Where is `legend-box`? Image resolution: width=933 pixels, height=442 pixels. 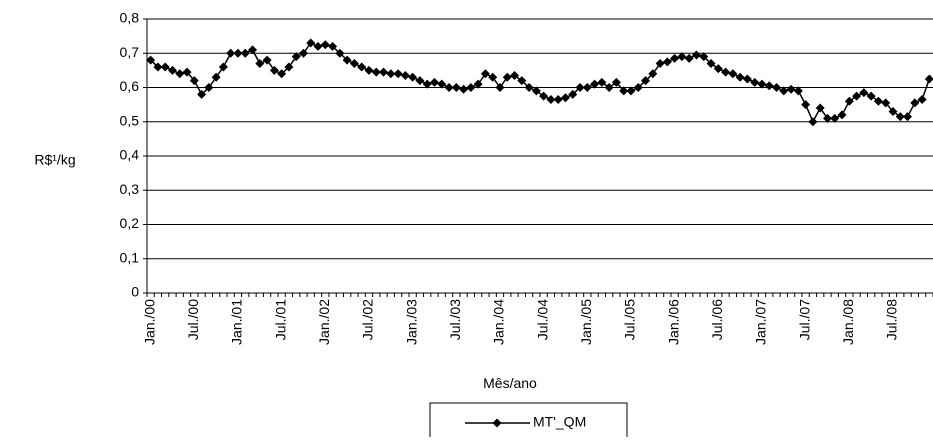 legend-box is located at coordinates (528, 422).